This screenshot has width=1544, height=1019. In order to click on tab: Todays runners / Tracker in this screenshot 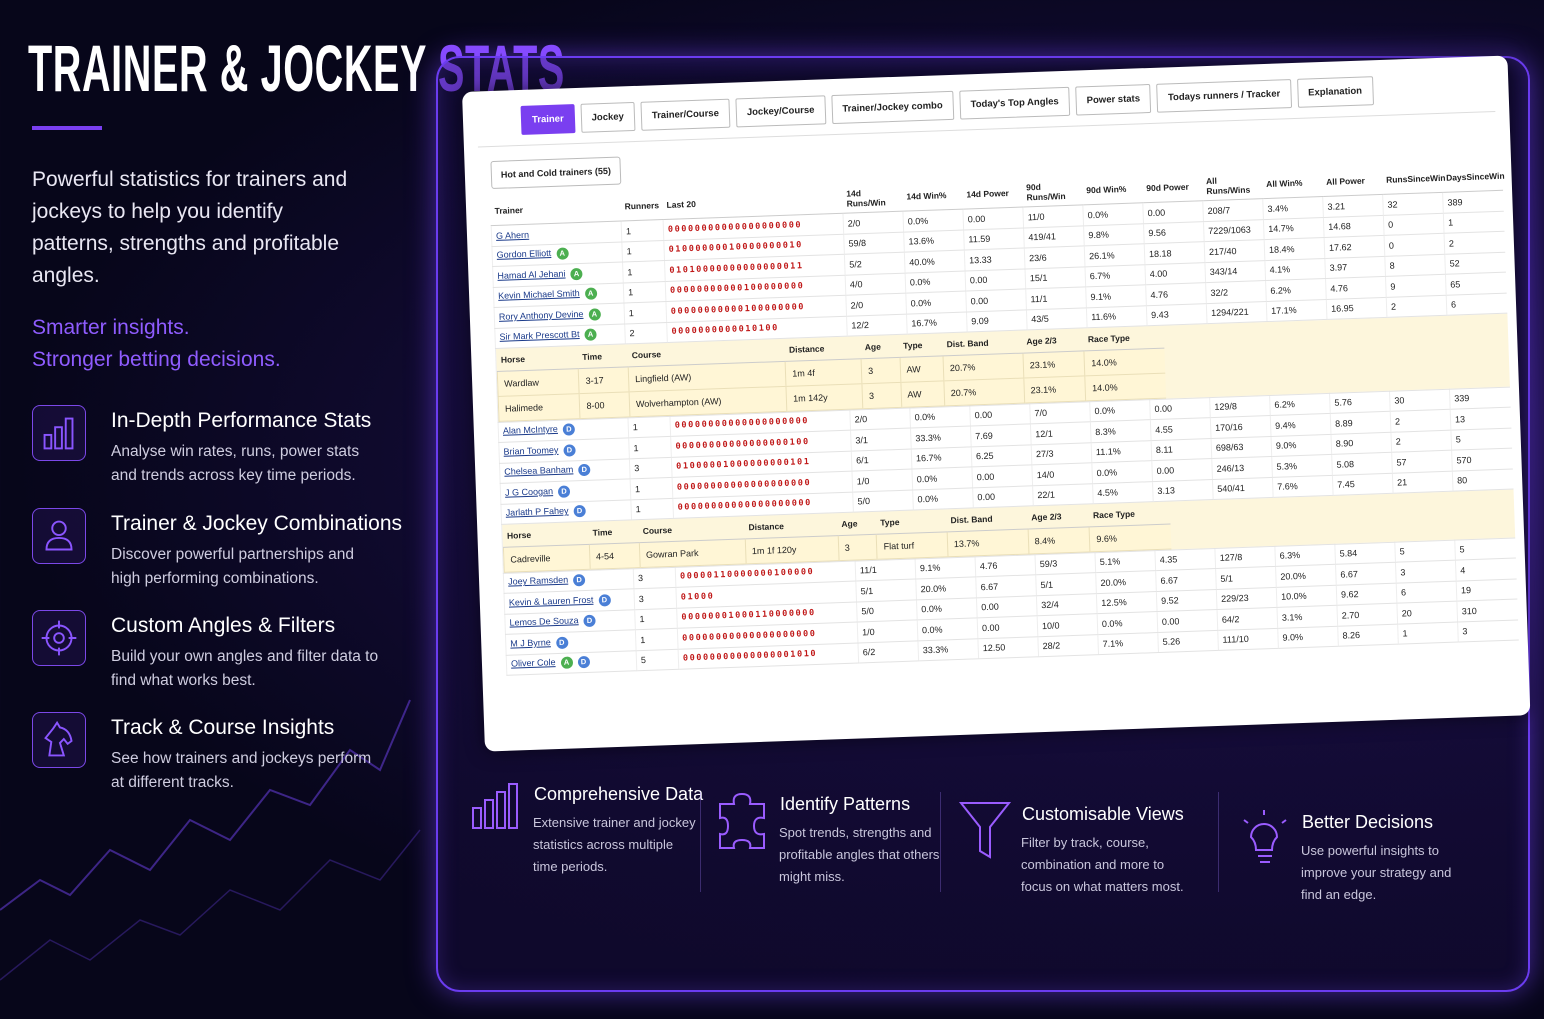, I will do `click(1224, 96)`.